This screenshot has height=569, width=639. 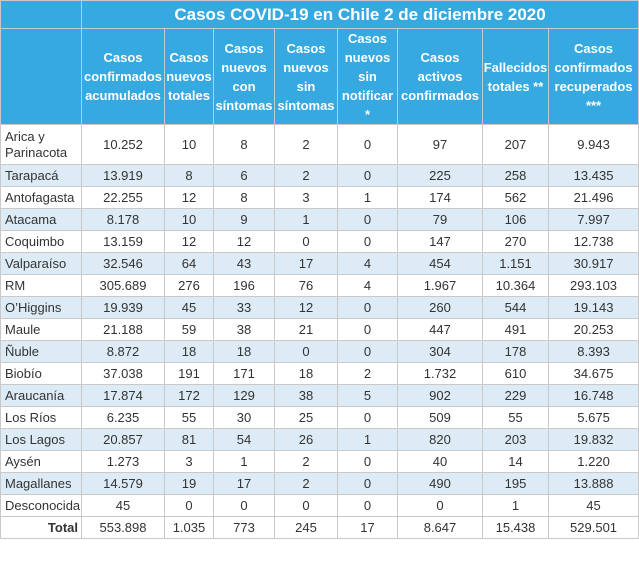 What do you see at coordinates (41, 285) in the screenshot?
I see `region-name-cell: RM` at bounding box center [41, 285].